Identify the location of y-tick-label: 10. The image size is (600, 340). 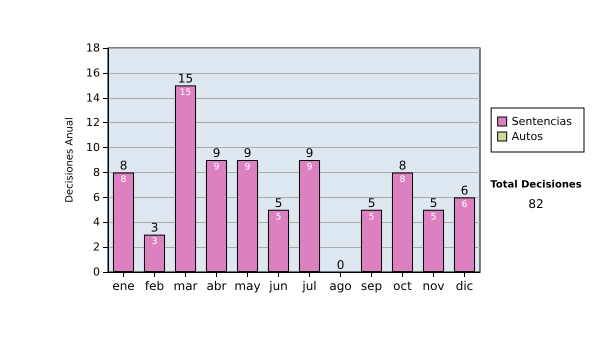
(93, 147).